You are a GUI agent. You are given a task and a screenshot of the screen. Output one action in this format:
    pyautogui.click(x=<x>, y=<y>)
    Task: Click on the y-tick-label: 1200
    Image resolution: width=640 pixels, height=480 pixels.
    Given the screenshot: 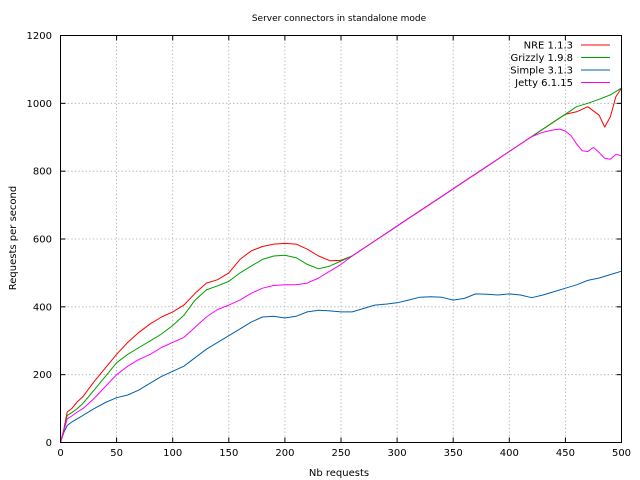 What is the action you would take?
    pyautogui.click(x=39, y=36)
    